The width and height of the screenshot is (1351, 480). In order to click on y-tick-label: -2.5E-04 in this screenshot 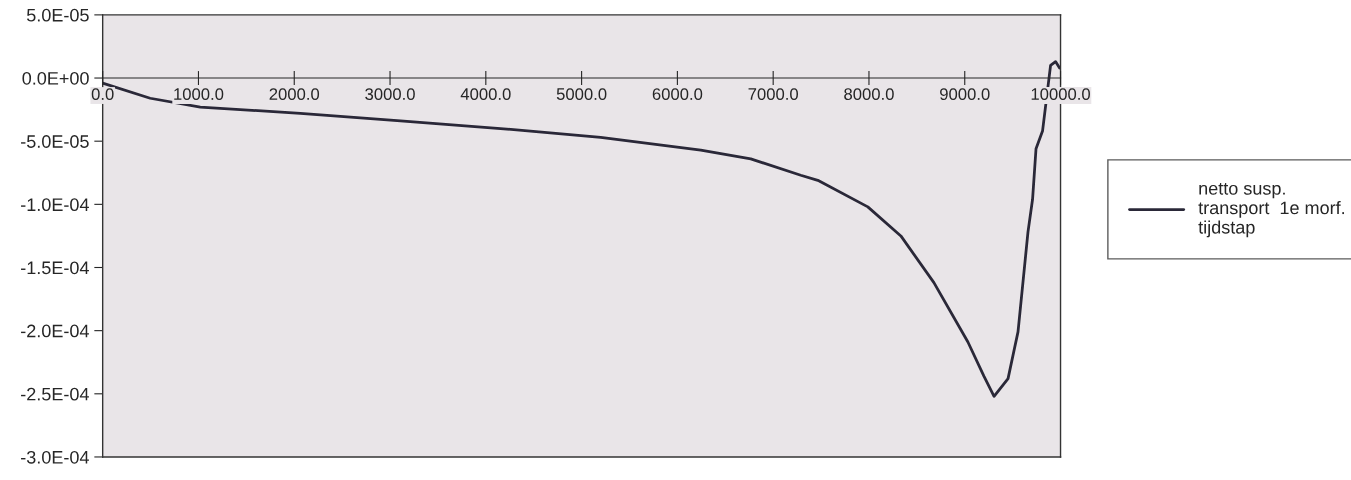, I will do `click(55, 394)`.